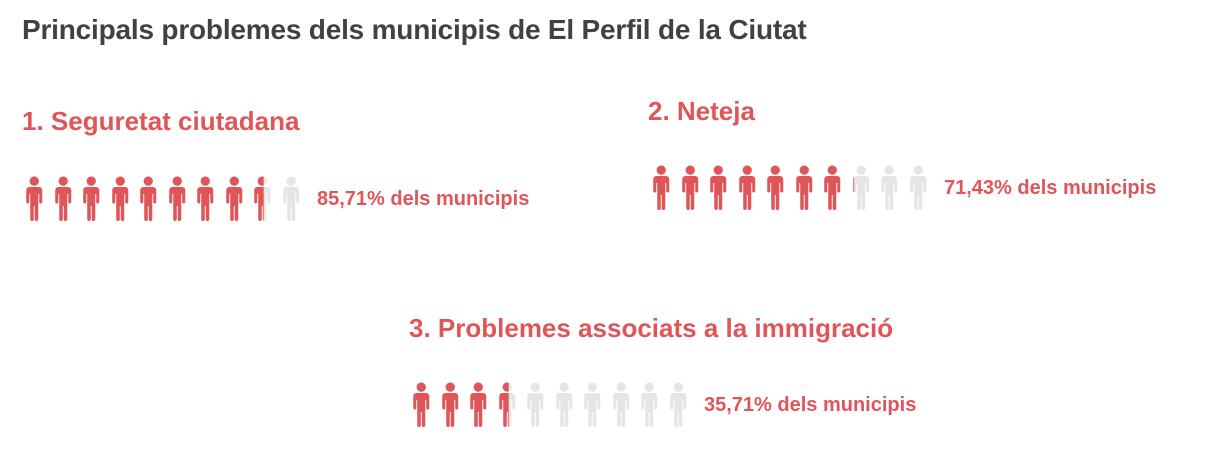  Describe the element at coordinates (1050, 187) in the screenshot. I see `percentage-label: 71,43% dels municipis` at that location.